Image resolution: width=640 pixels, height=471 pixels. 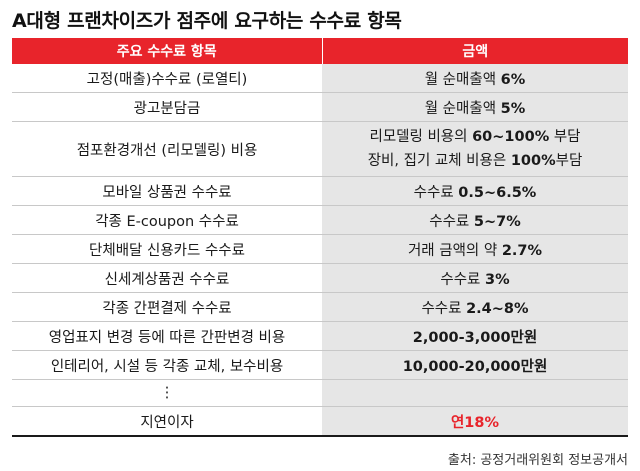 What do you see at coordinates (167, 278) in the screenshot?
I see `row-item: 신세계상품권 수수료` at bounding box center [167, 278].